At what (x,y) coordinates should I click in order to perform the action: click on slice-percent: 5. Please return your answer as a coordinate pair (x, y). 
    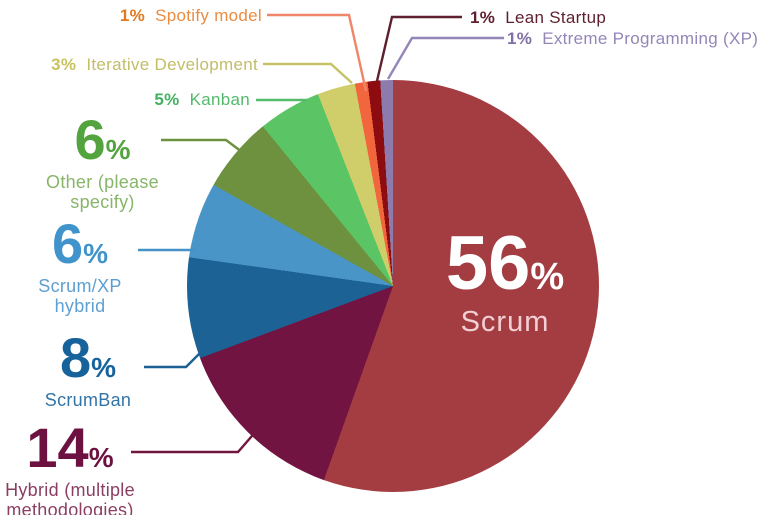
    Looking at the image, I should click on (159, 99).